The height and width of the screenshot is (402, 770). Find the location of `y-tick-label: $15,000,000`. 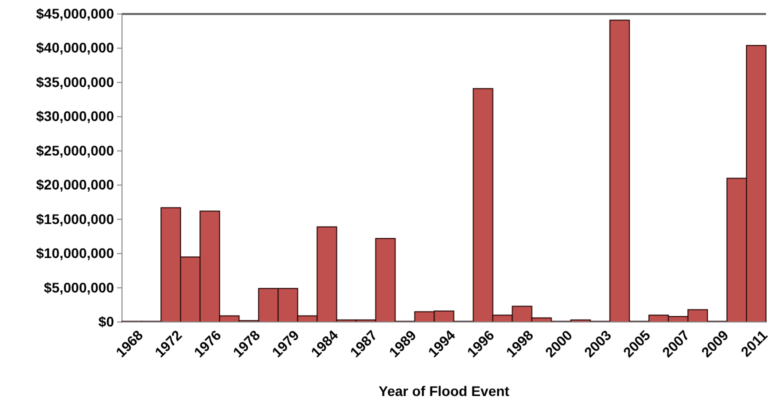

y-tick-label: $15,000,000 is located at coordinates (75, 218).